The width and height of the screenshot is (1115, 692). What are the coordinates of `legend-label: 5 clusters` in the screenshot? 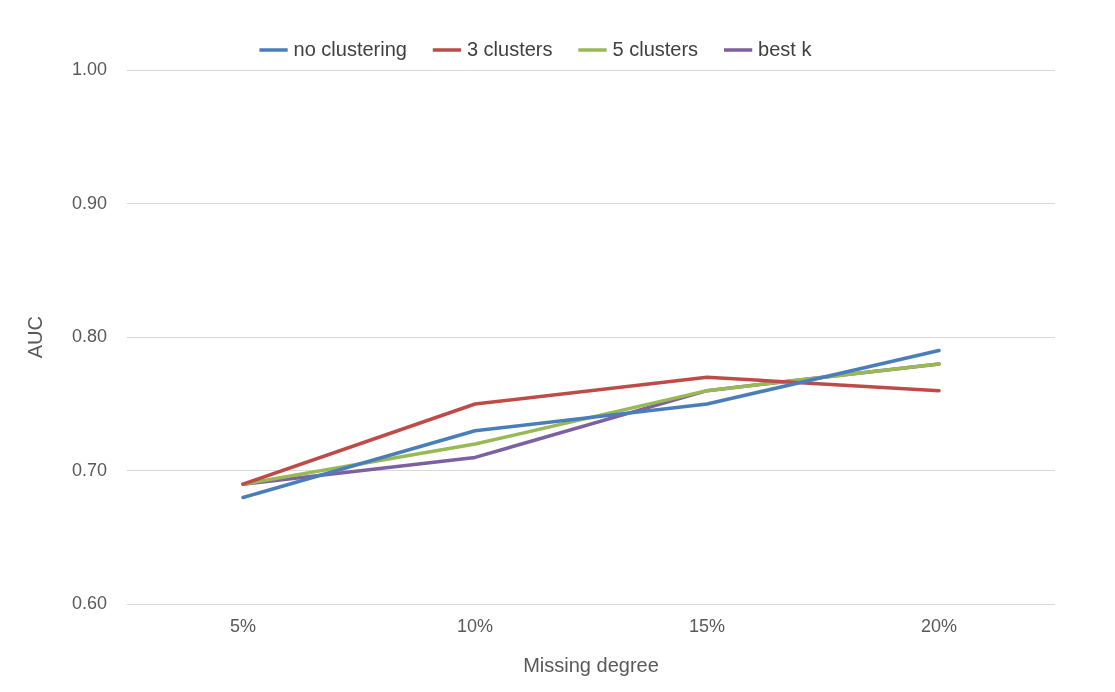 It's located at (655, 48).